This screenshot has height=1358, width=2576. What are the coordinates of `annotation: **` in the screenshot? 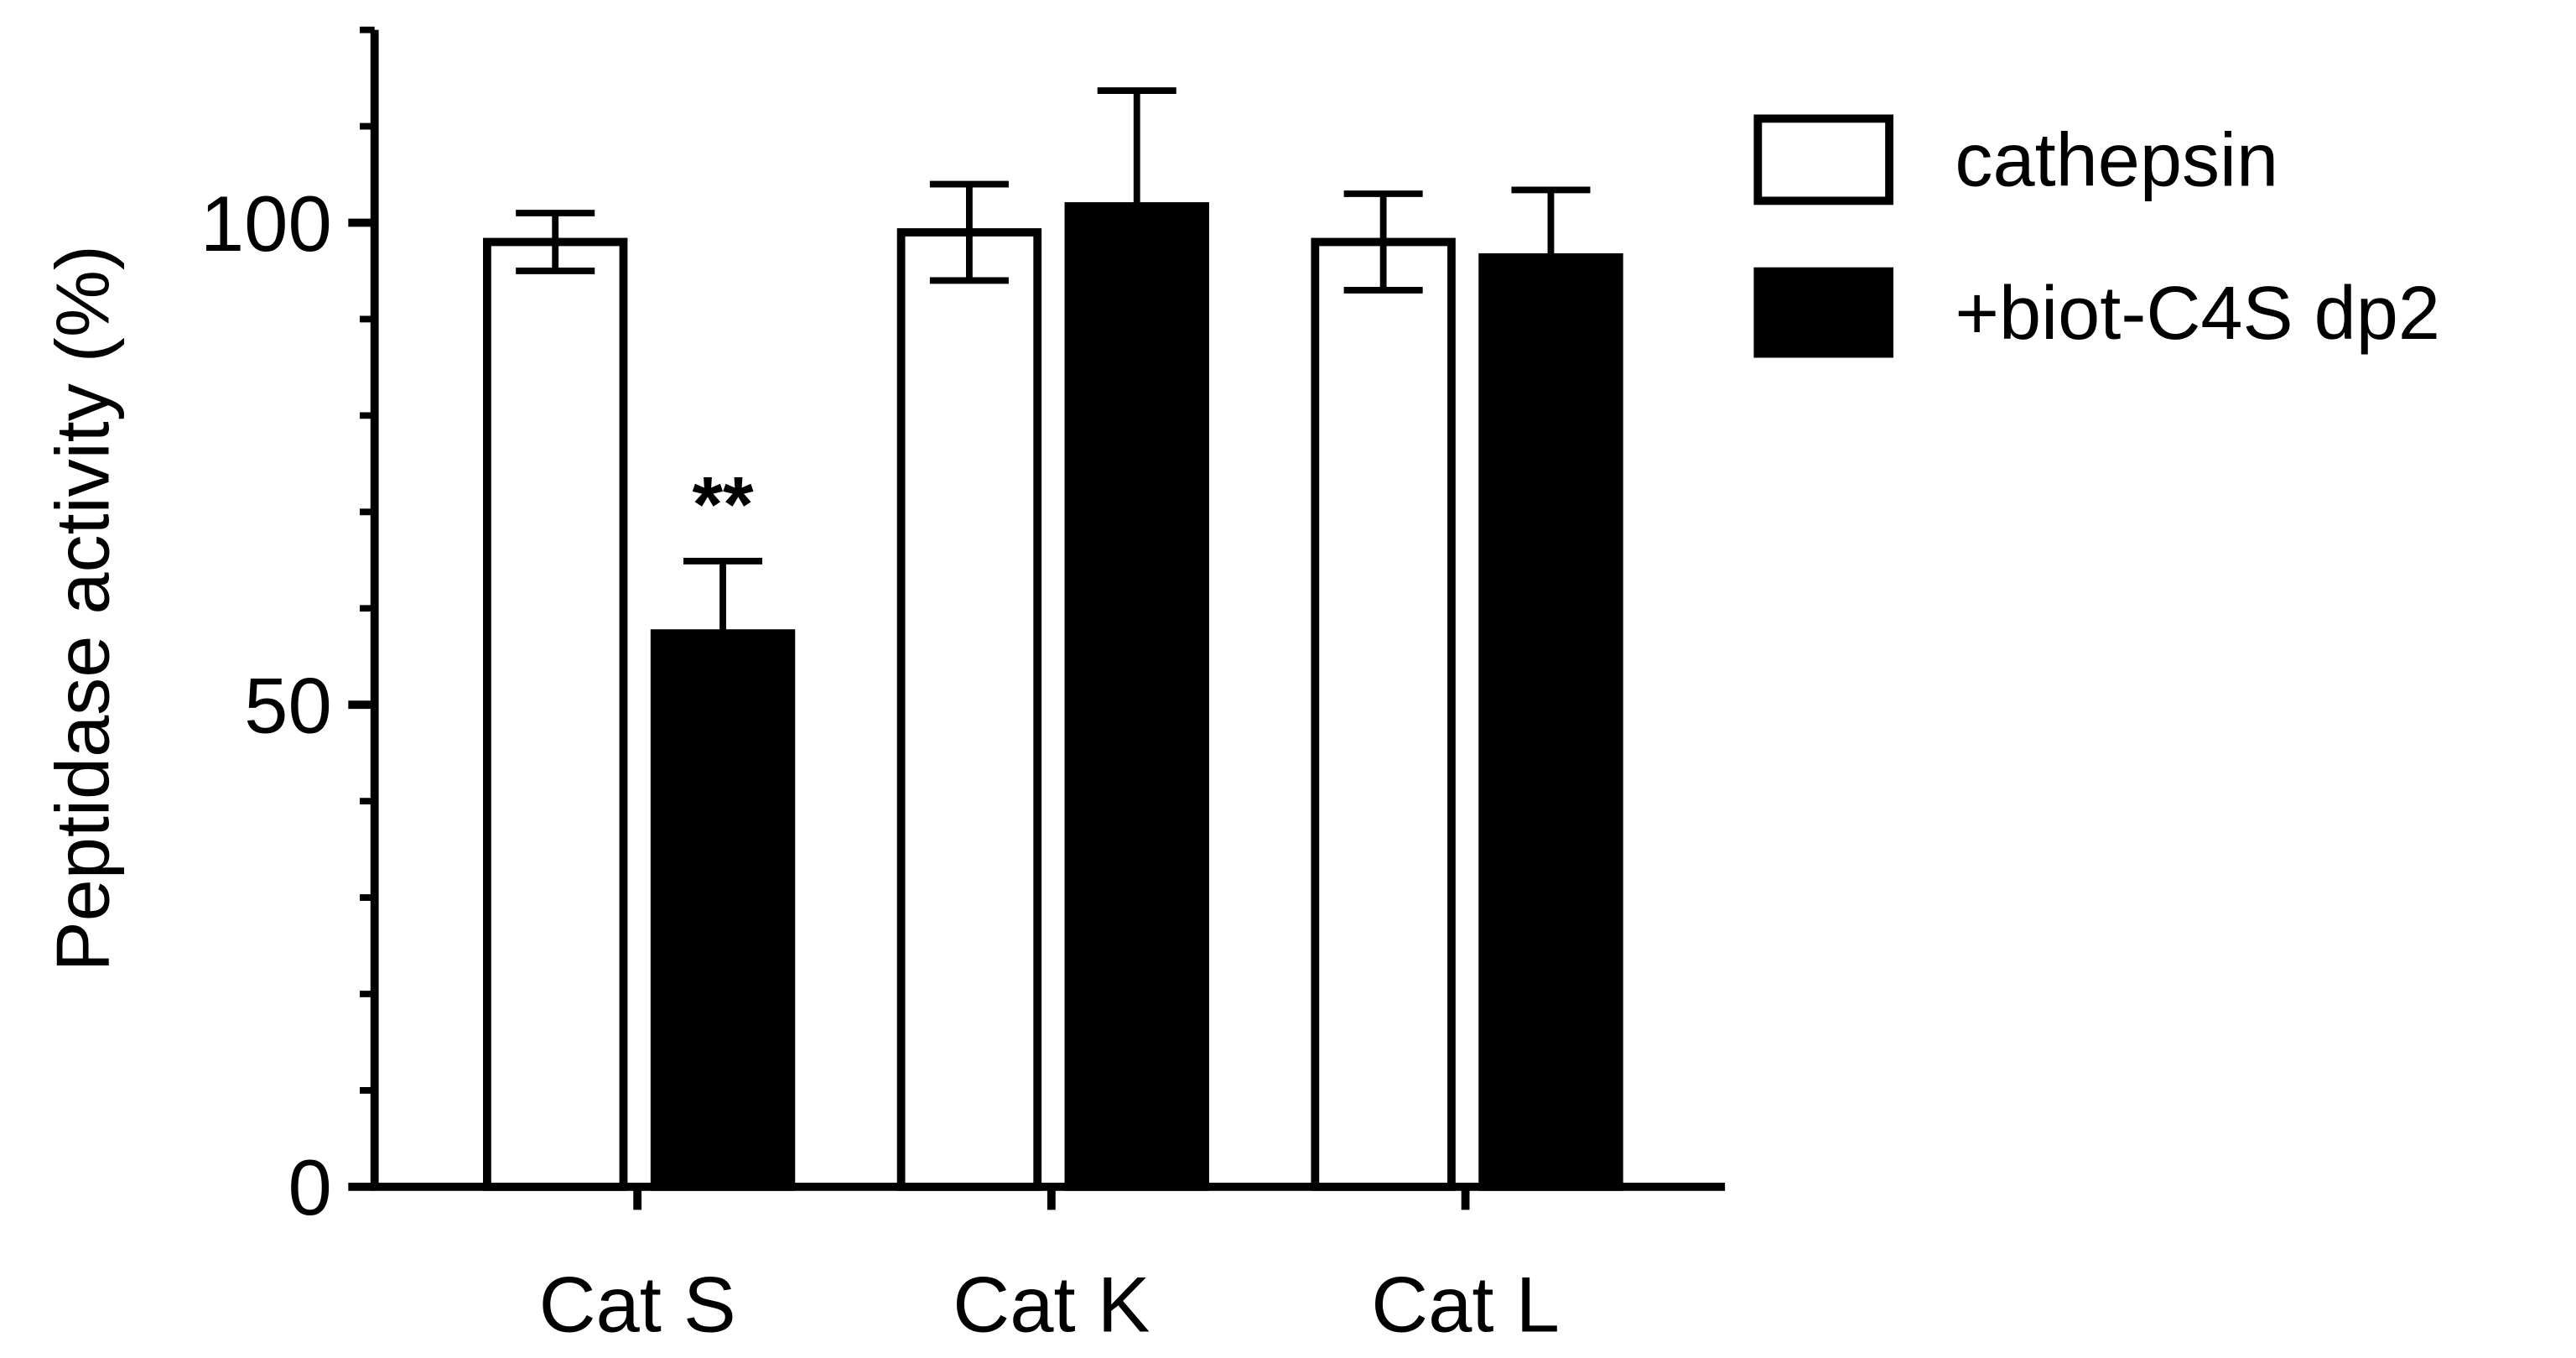 It's located at (723, 504).